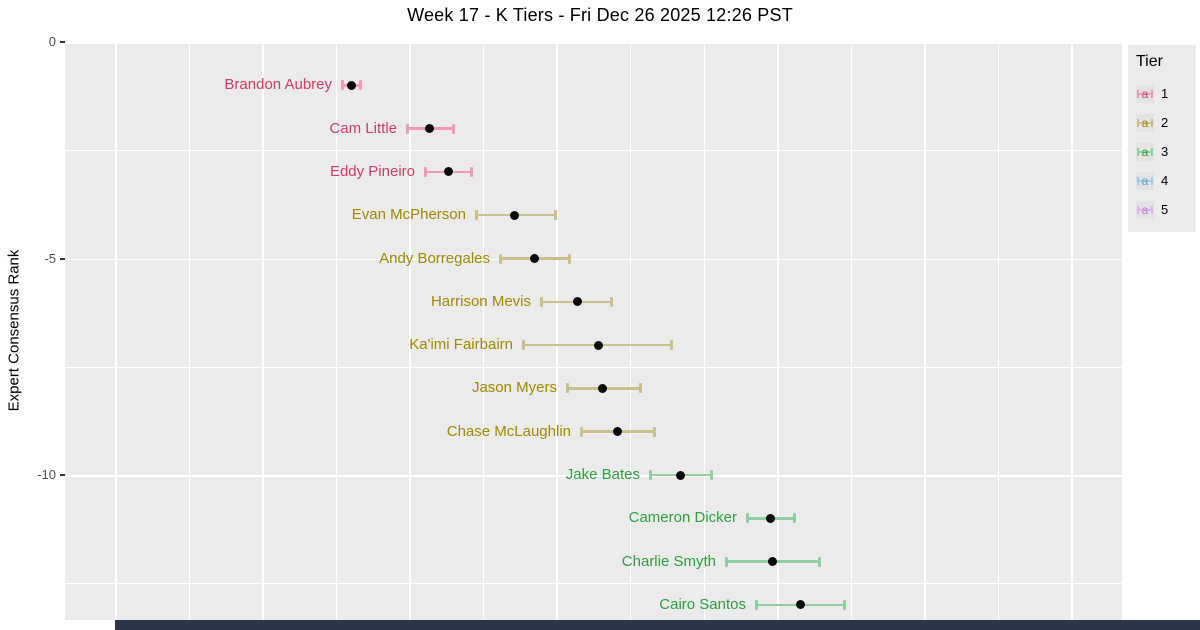 The width and height of the screenshot is (1200, 630). Describe the element at coordinates (657, 625) in the screenshot. I see `bottom-dark-strip` at that location.